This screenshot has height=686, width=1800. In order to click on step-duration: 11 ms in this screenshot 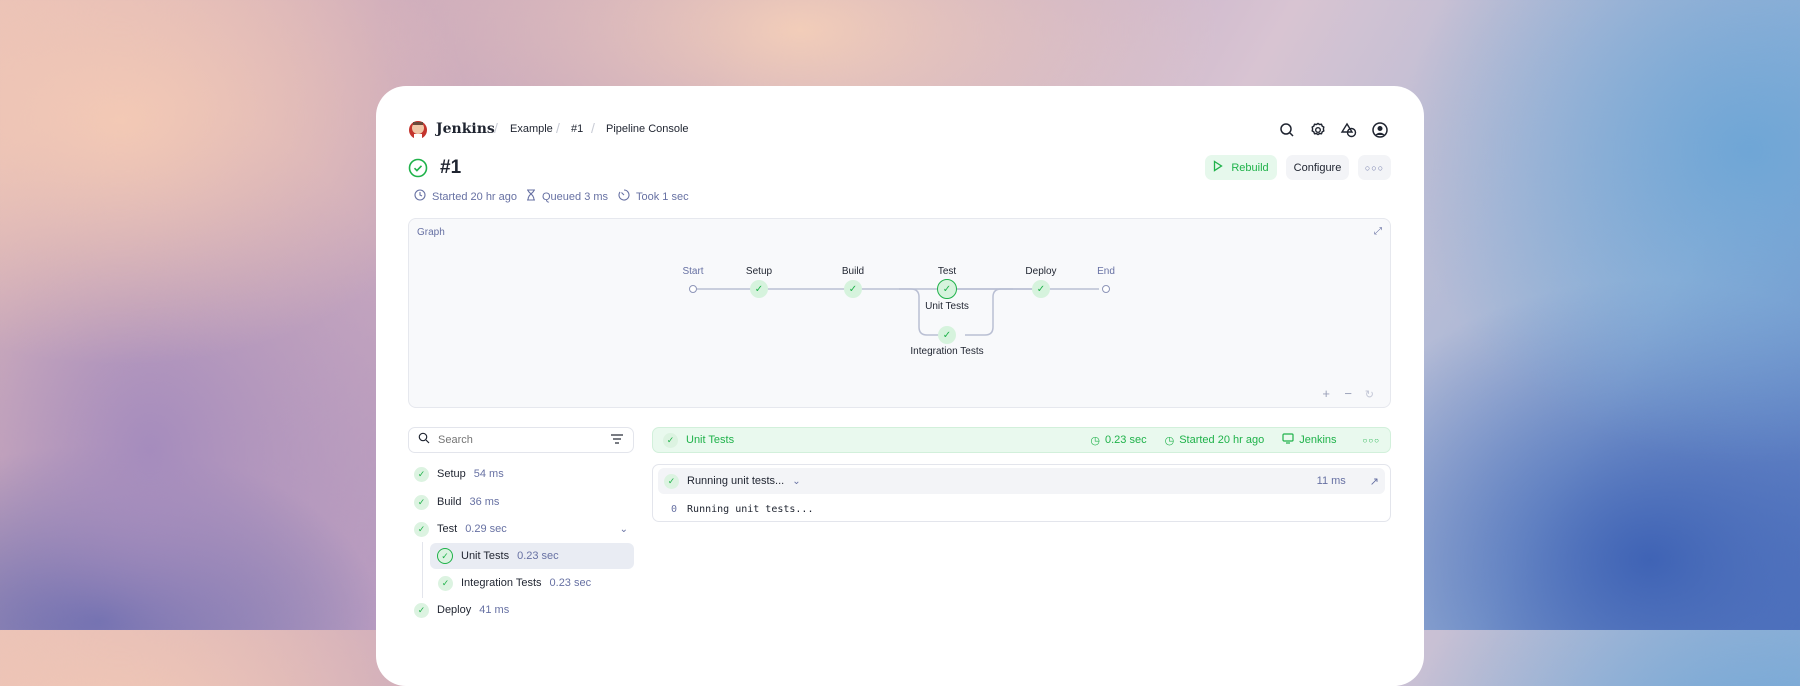, I will do `click(1331, 481)`.